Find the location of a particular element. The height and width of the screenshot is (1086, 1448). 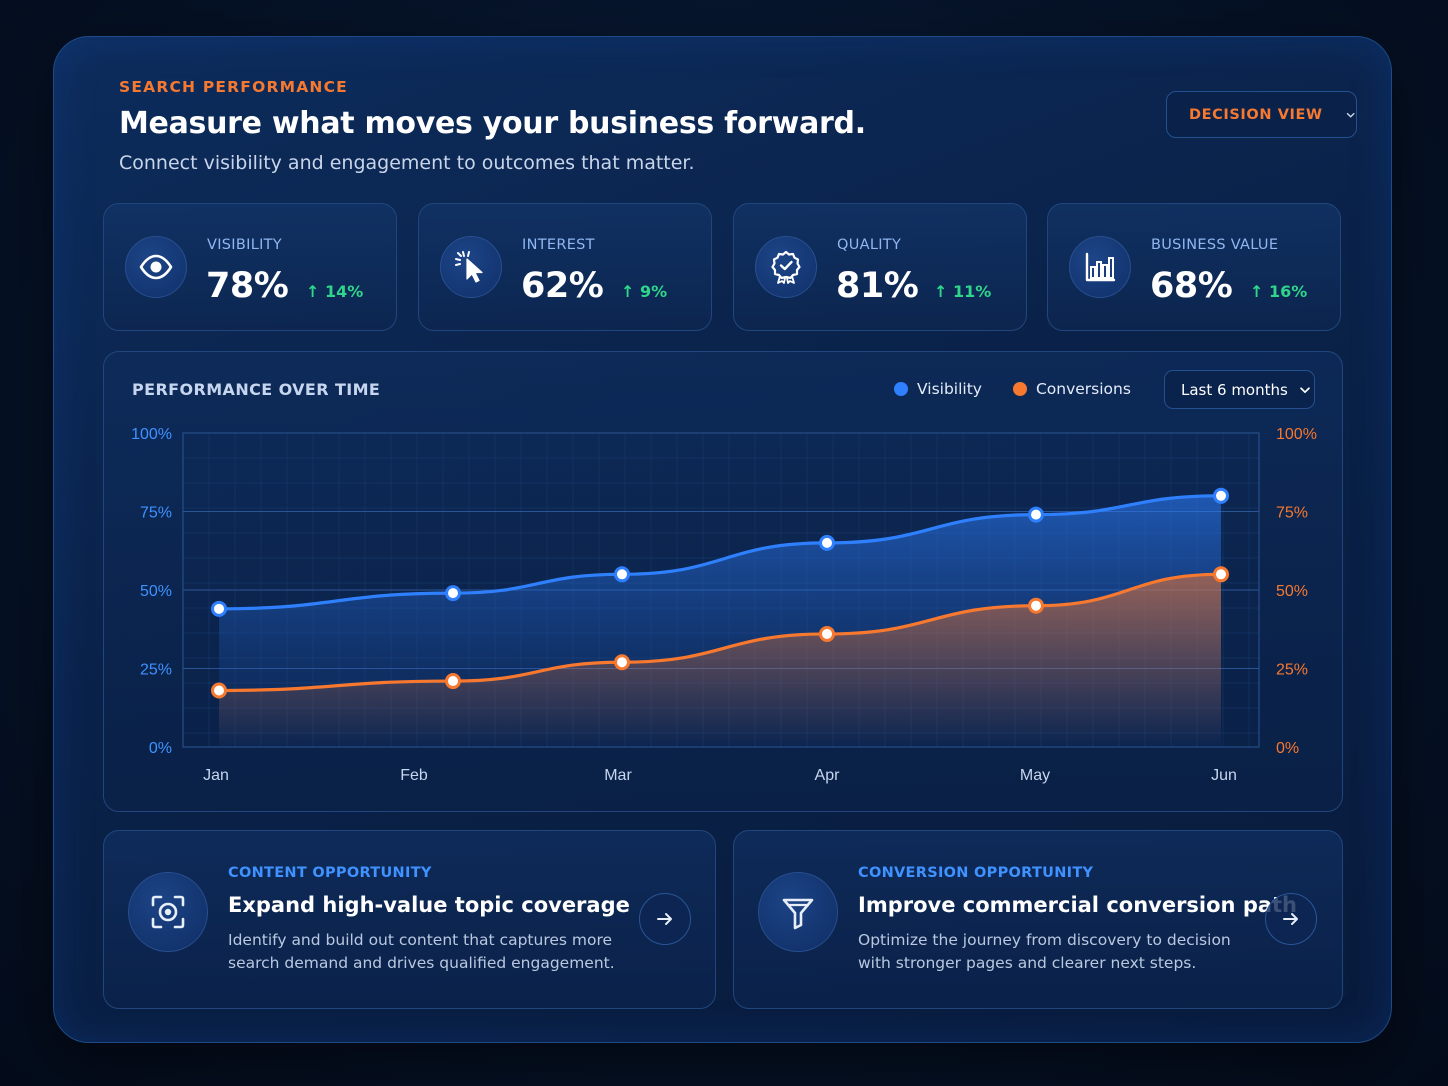

legend-label-conversions: Conversions is located at coordinates (1083, 389).